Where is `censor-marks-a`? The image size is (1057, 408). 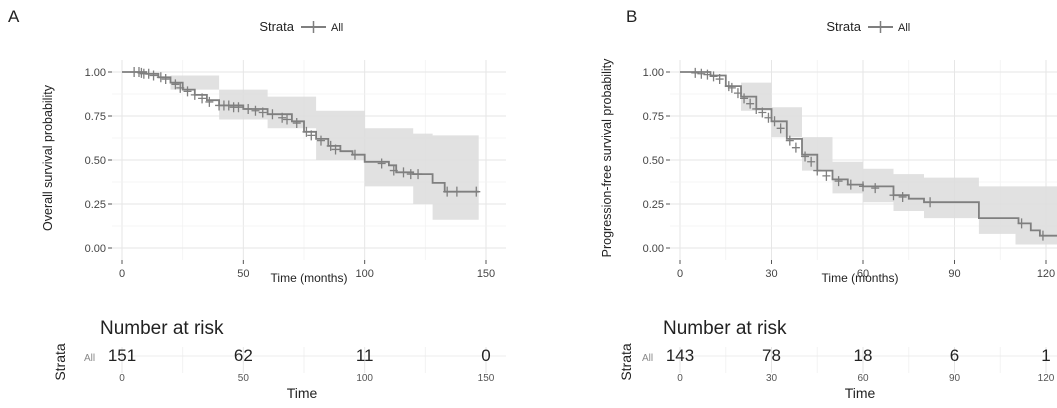
censor-marks-a is located at coordinates (305, 132).